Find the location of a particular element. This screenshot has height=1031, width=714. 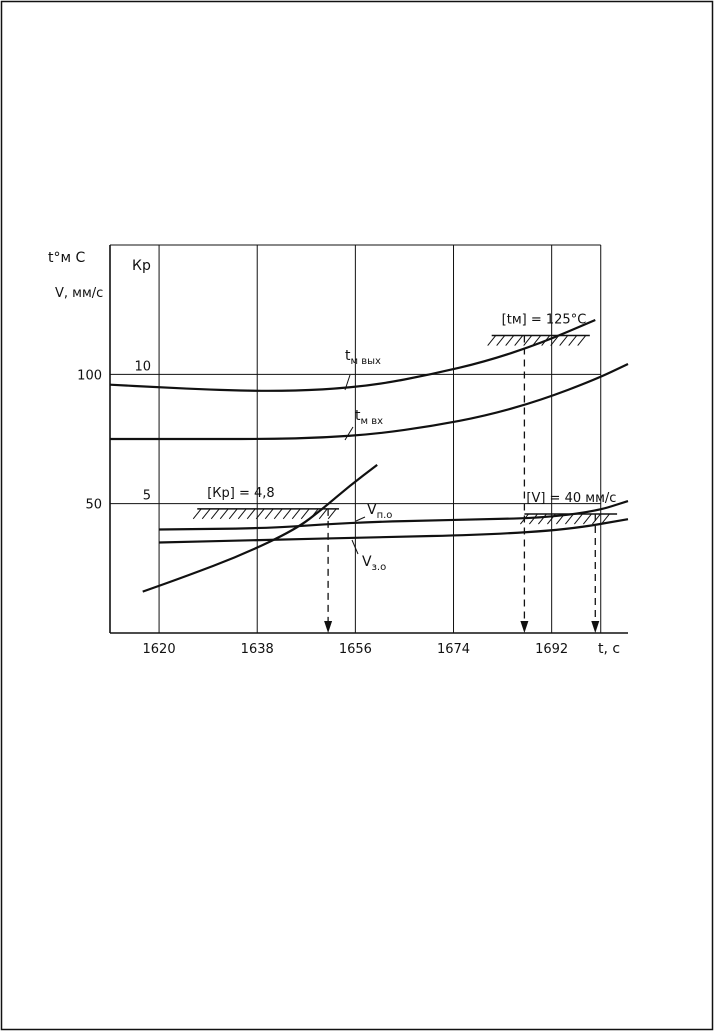

x-tick-label: 1656 is located at coordinates (355, 649).